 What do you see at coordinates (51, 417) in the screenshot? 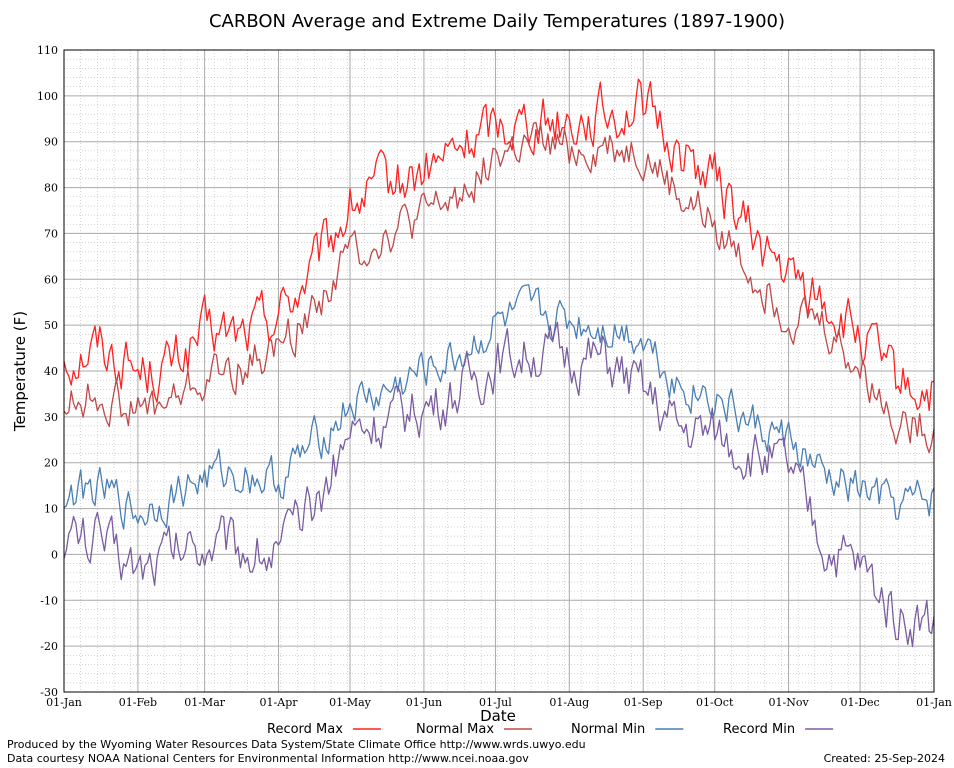
I see `y-tick-label: 30` at bounding box center [51, 417].